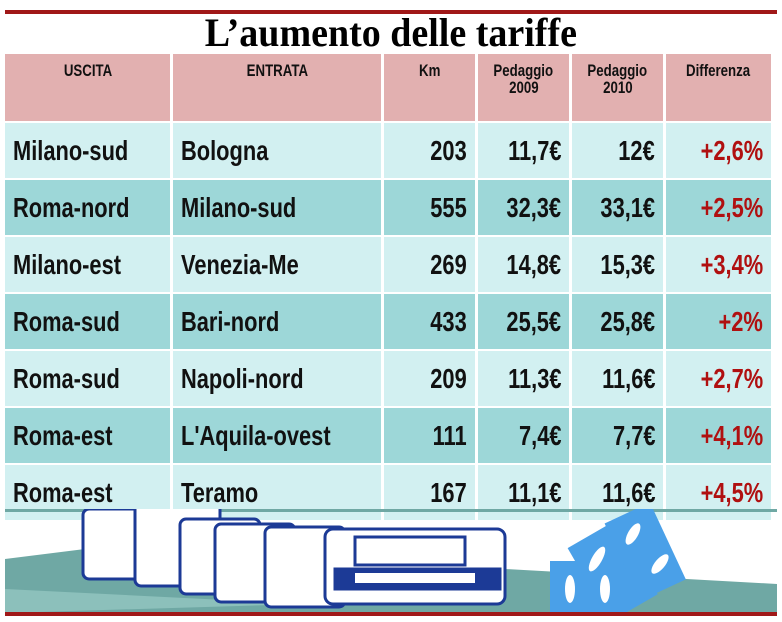 The height and width of the screenshot is (622, 782). I want to click on cell-p2009: 14,8€, so click(524, 264).